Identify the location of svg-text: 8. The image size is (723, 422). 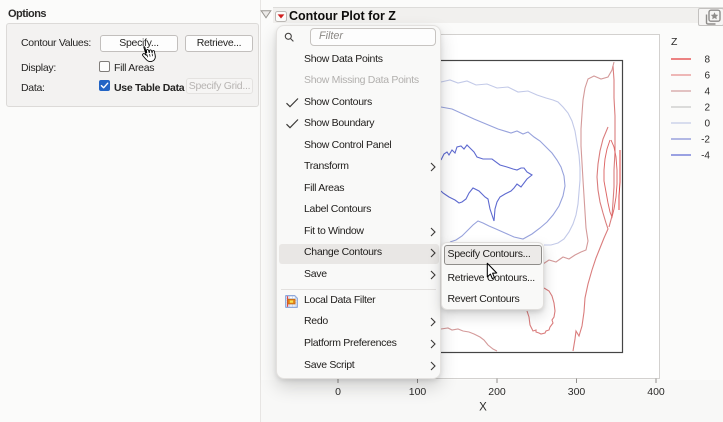
(707, 60).